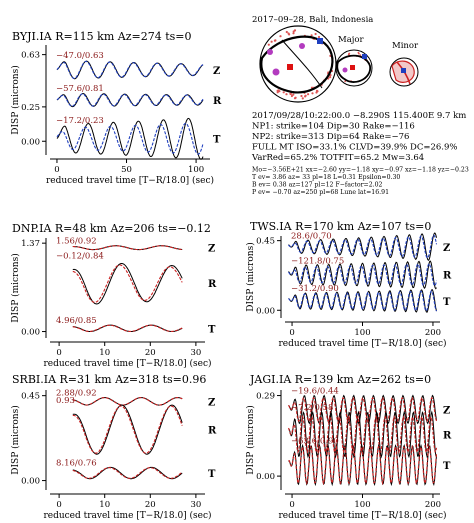  Describe the element at coordinates (102, 36) in the screenshot. I see `panel-title: BYJI.IA R=115 km Az=274 ts=0` at that location.